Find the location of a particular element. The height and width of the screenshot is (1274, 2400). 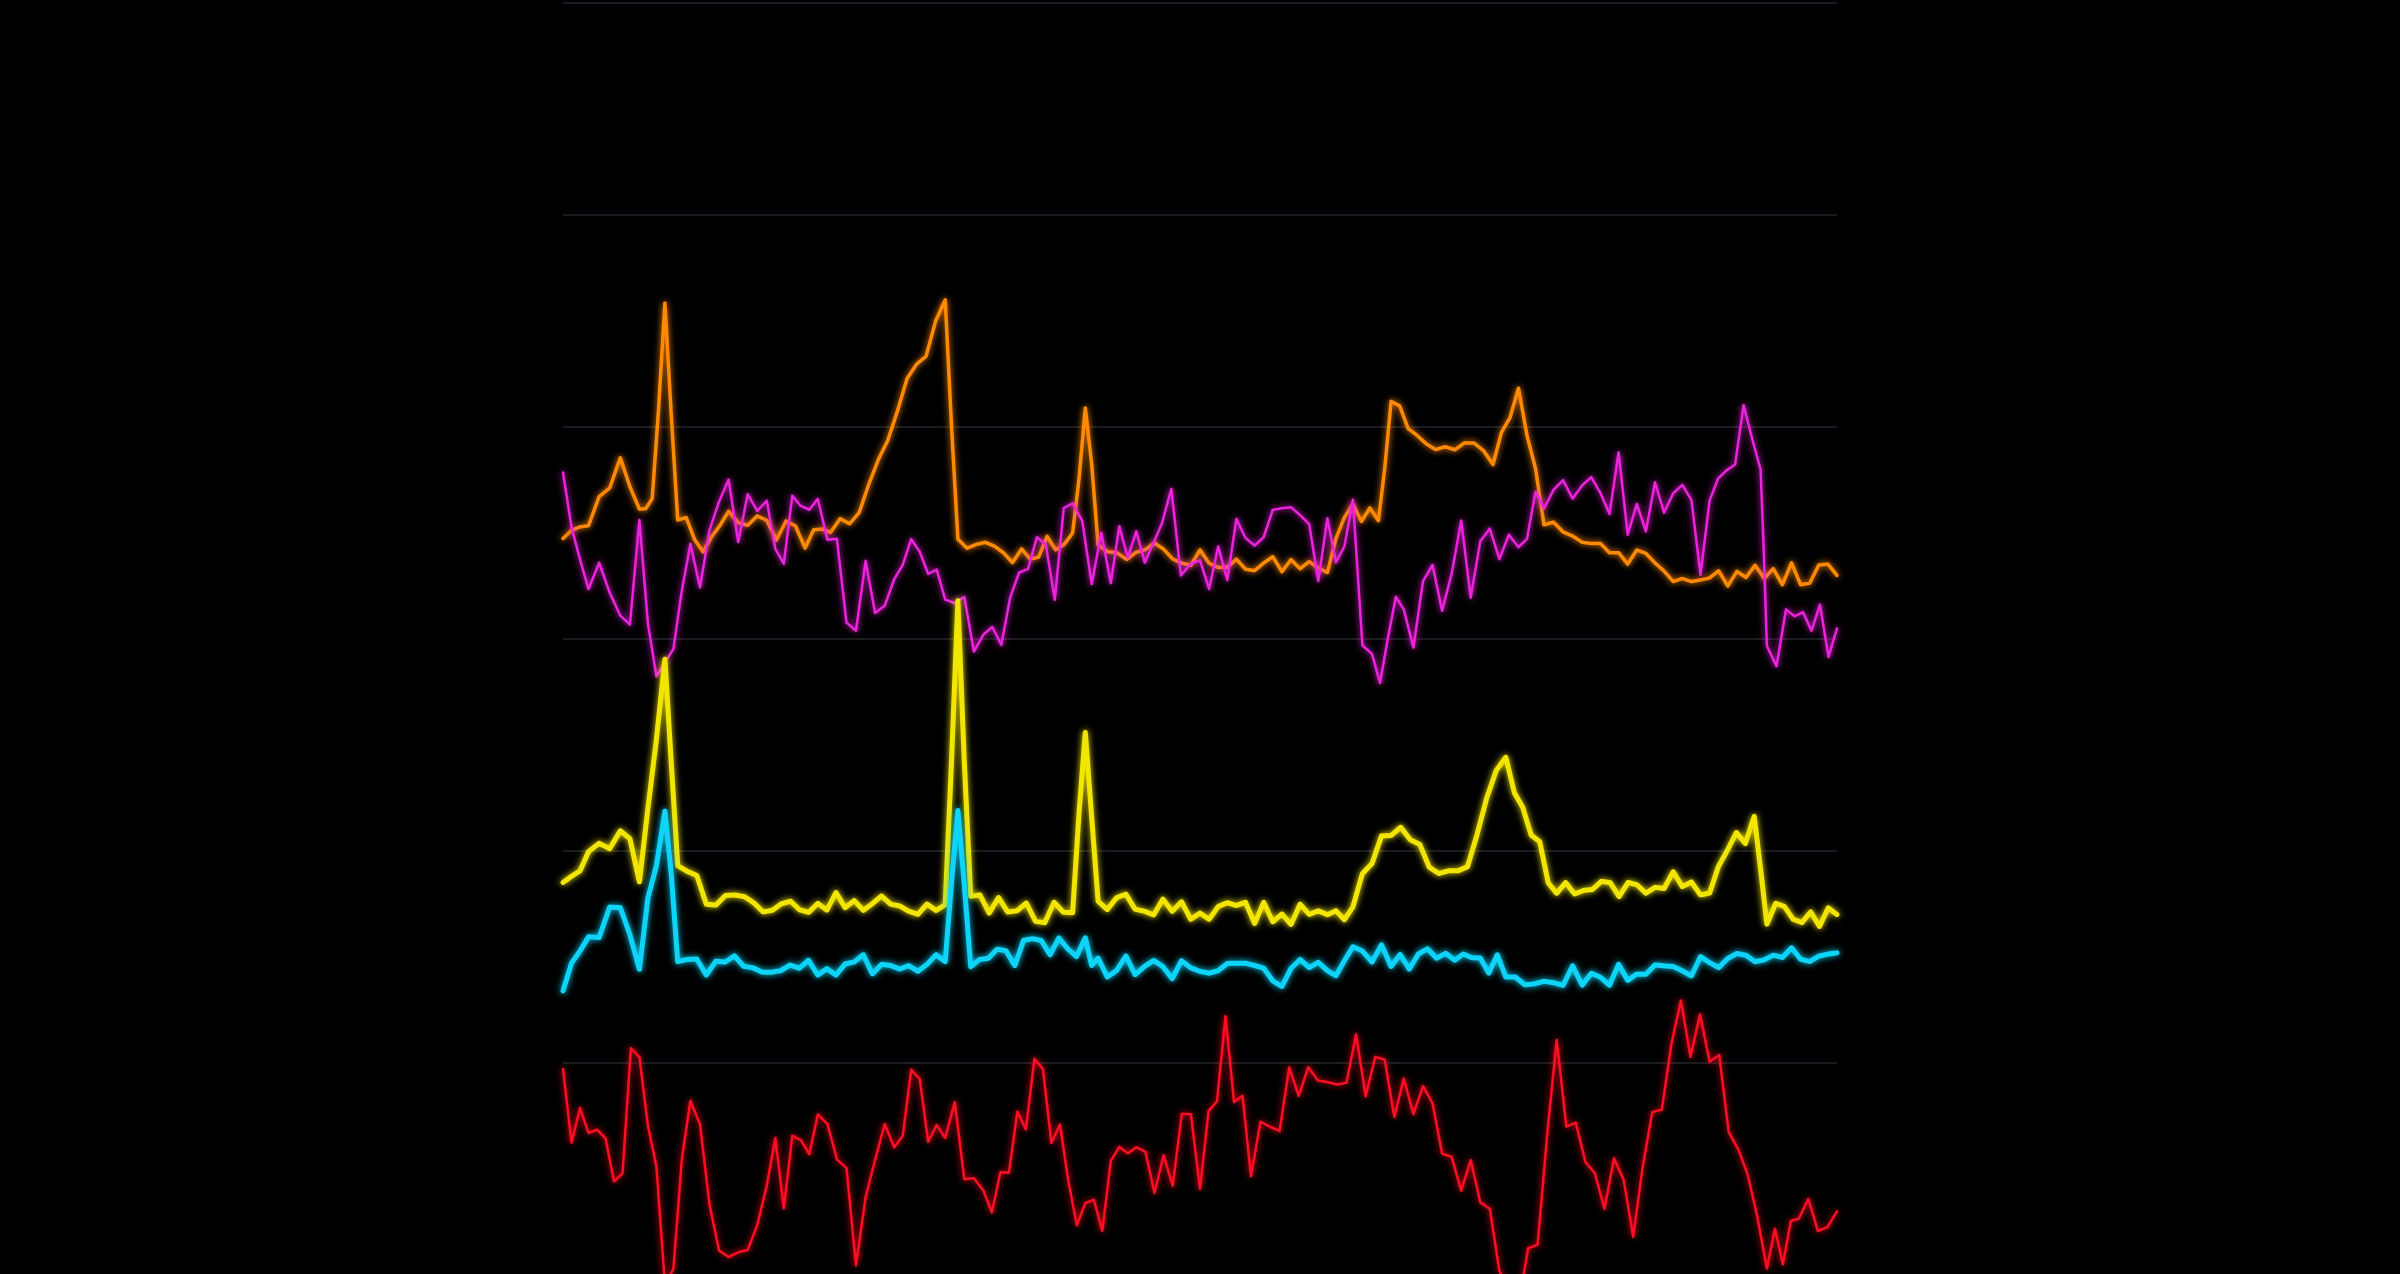

series-line-orange is located at coordinates (1200, 443).